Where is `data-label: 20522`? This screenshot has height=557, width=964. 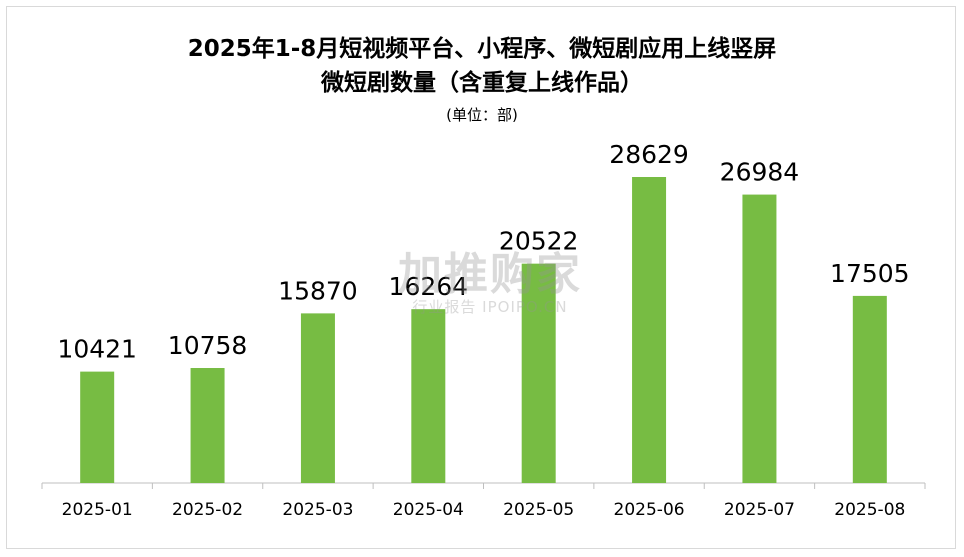 data-label: 20522 is located at coordinates (539, 241).